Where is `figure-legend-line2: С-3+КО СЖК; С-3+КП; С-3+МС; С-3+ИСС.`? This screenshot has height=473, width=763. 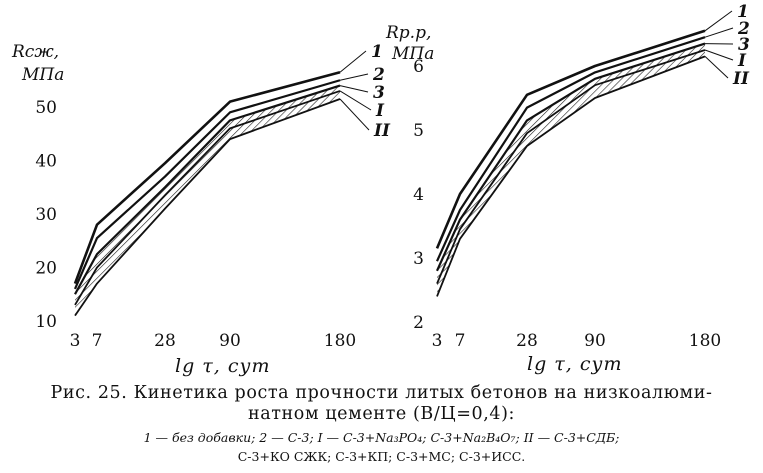 figure-legend-line2: С-3+КО СЖК; С-3+КП; С-3+МС; С-3+ИСС. is located at coordinates (381, 456).